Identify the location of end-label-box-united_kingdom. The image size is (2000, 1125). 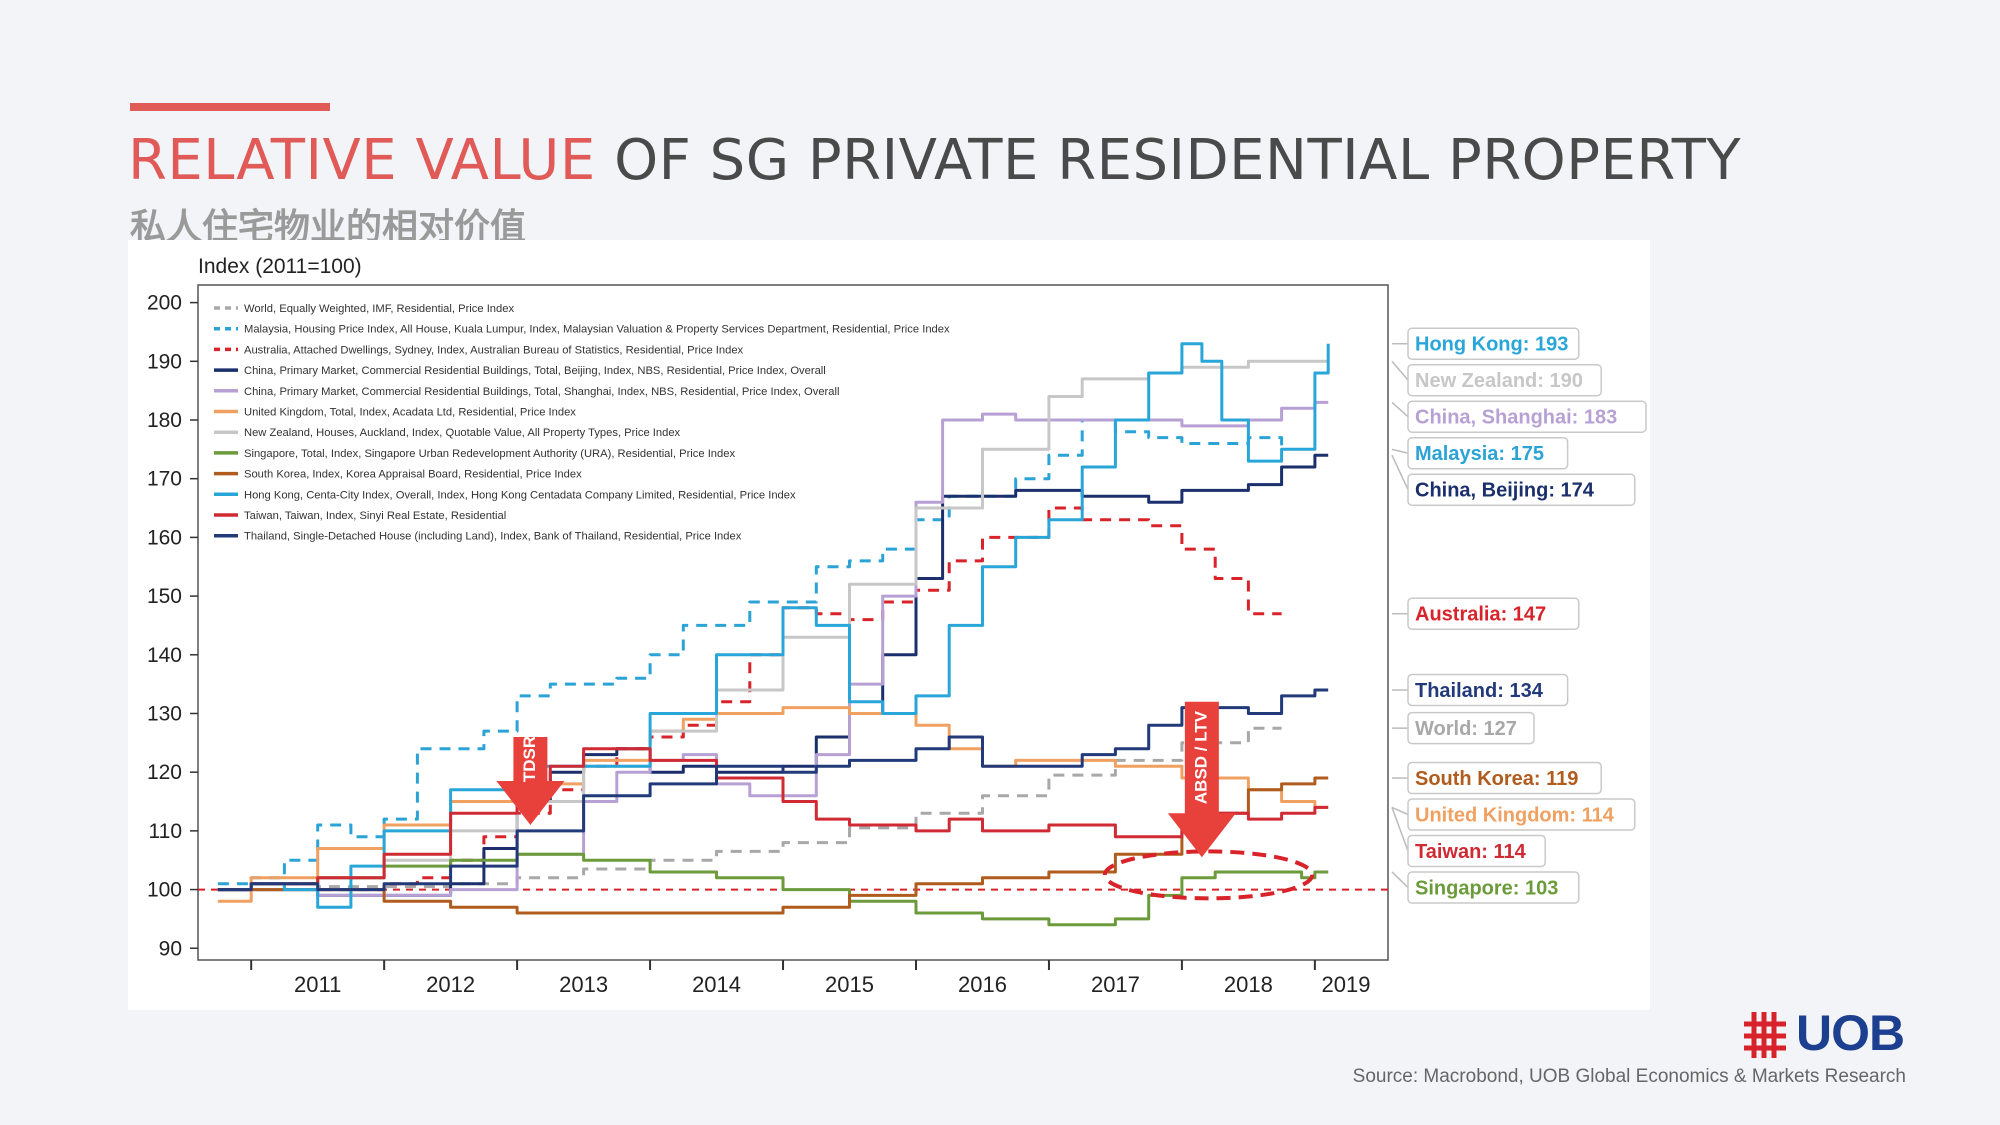
(1521, 814).